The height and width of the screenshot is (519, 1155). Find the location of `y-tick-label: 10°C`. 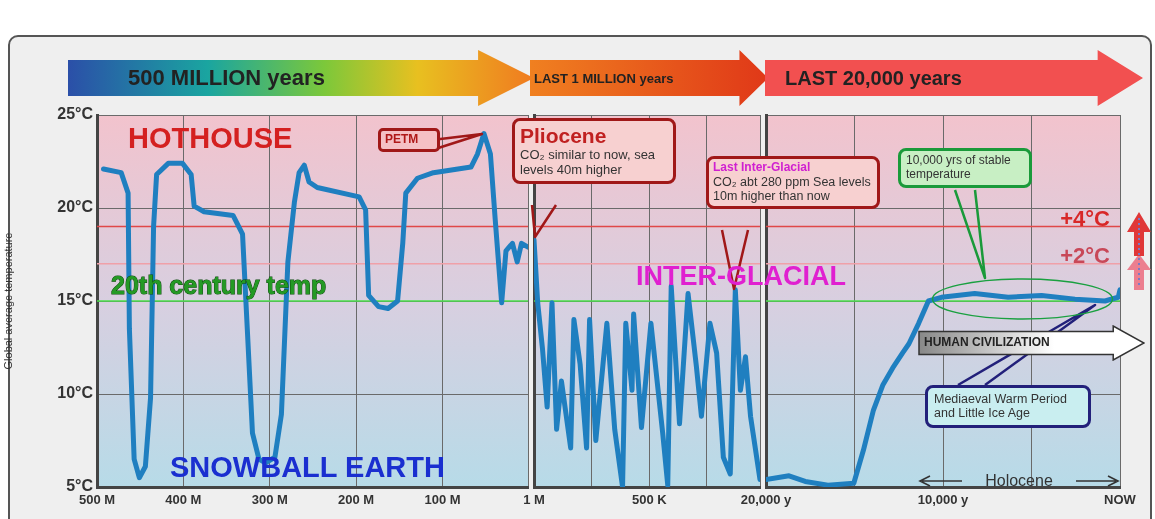

y-tick-label: 10°C is located at coordinates (75, 393).